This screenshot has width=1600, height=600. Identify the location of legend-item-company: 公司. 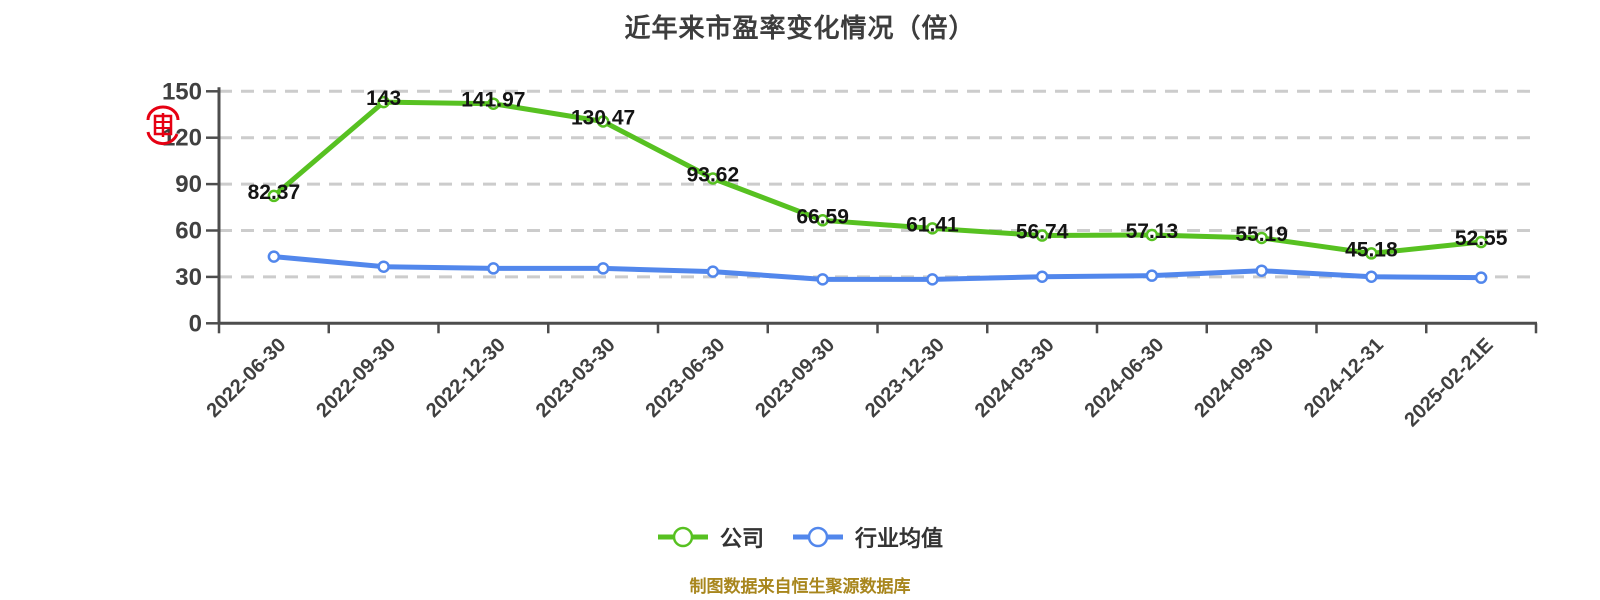
(710, 537).